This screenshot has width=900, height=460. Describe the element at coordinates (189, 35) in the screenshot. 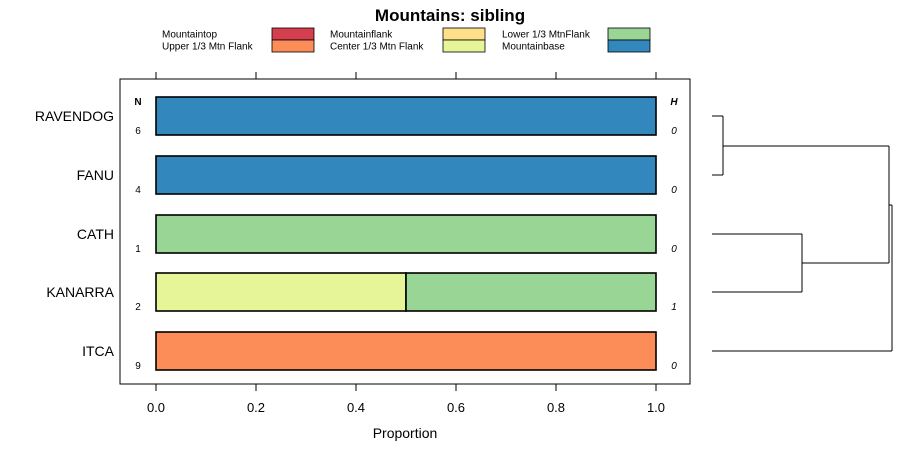

I see `legend-label: Mountaintop` at that location.